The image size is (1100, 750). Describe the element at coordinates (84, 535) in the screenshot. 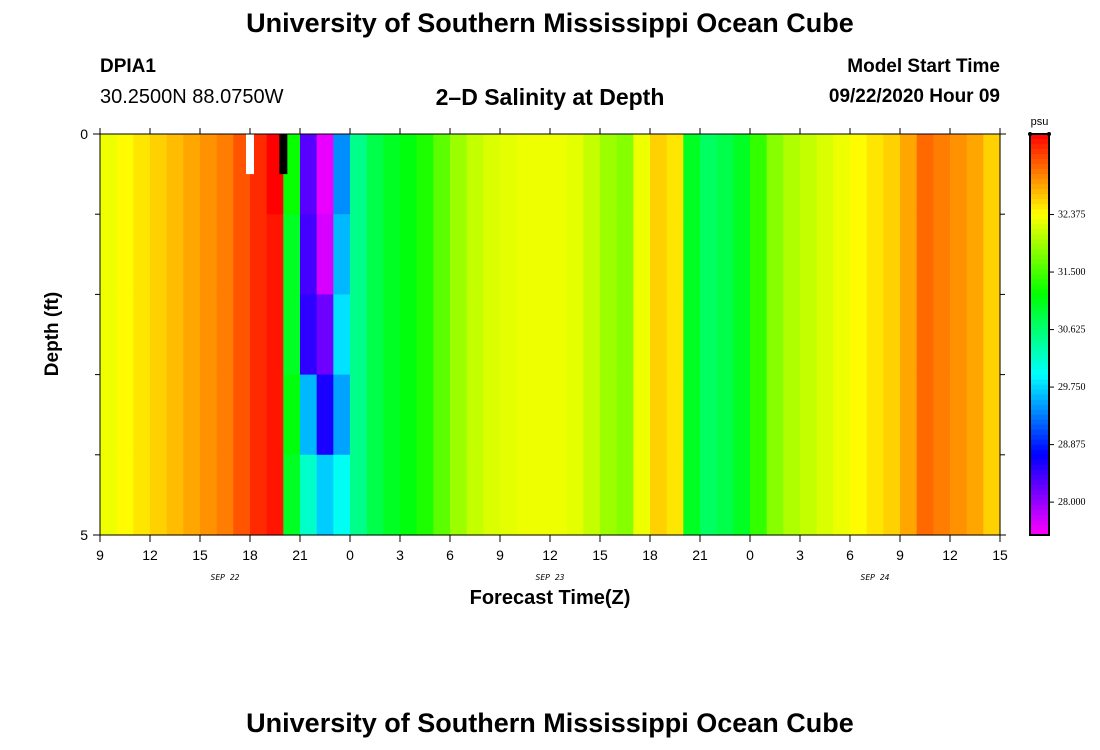

I see `y-tick-label: 5` at that location.